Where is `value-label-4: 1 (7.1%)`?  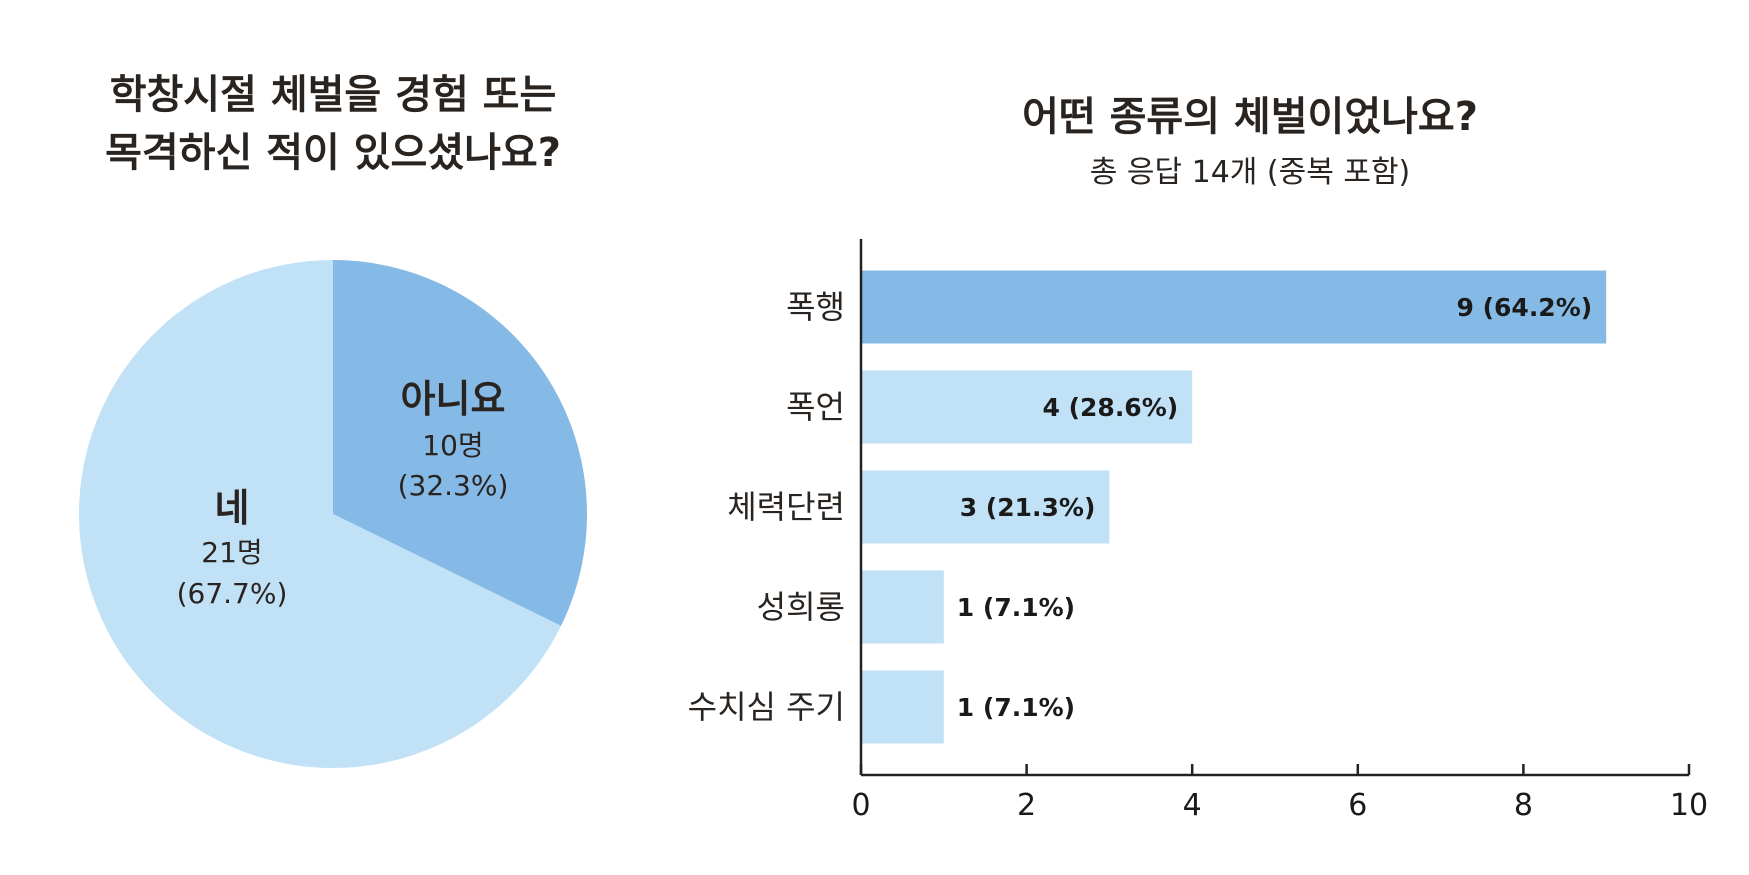 value-label-4: 1 (7.1%) is located at coordinates (1016, 707).